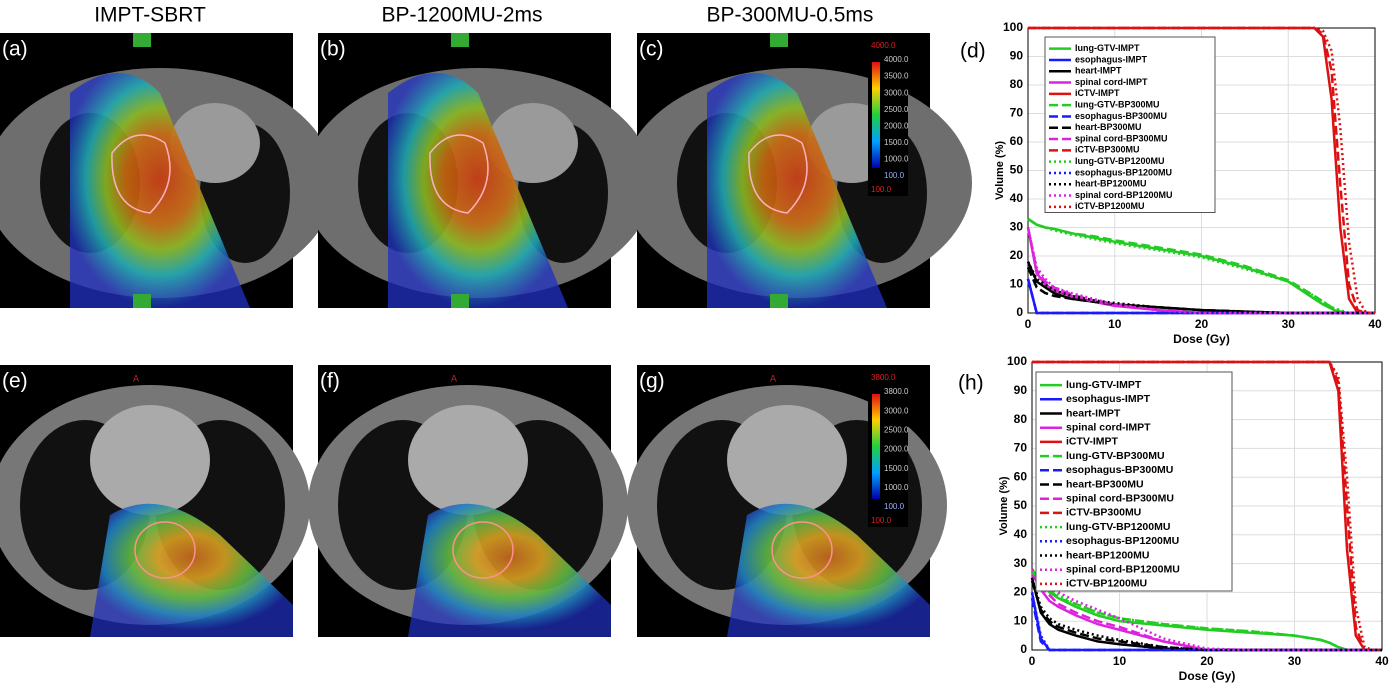 The width and height of the screenshot is (1396, 695). I want to click on legend-label: esophagus-IMPT, so click(1108, 399).